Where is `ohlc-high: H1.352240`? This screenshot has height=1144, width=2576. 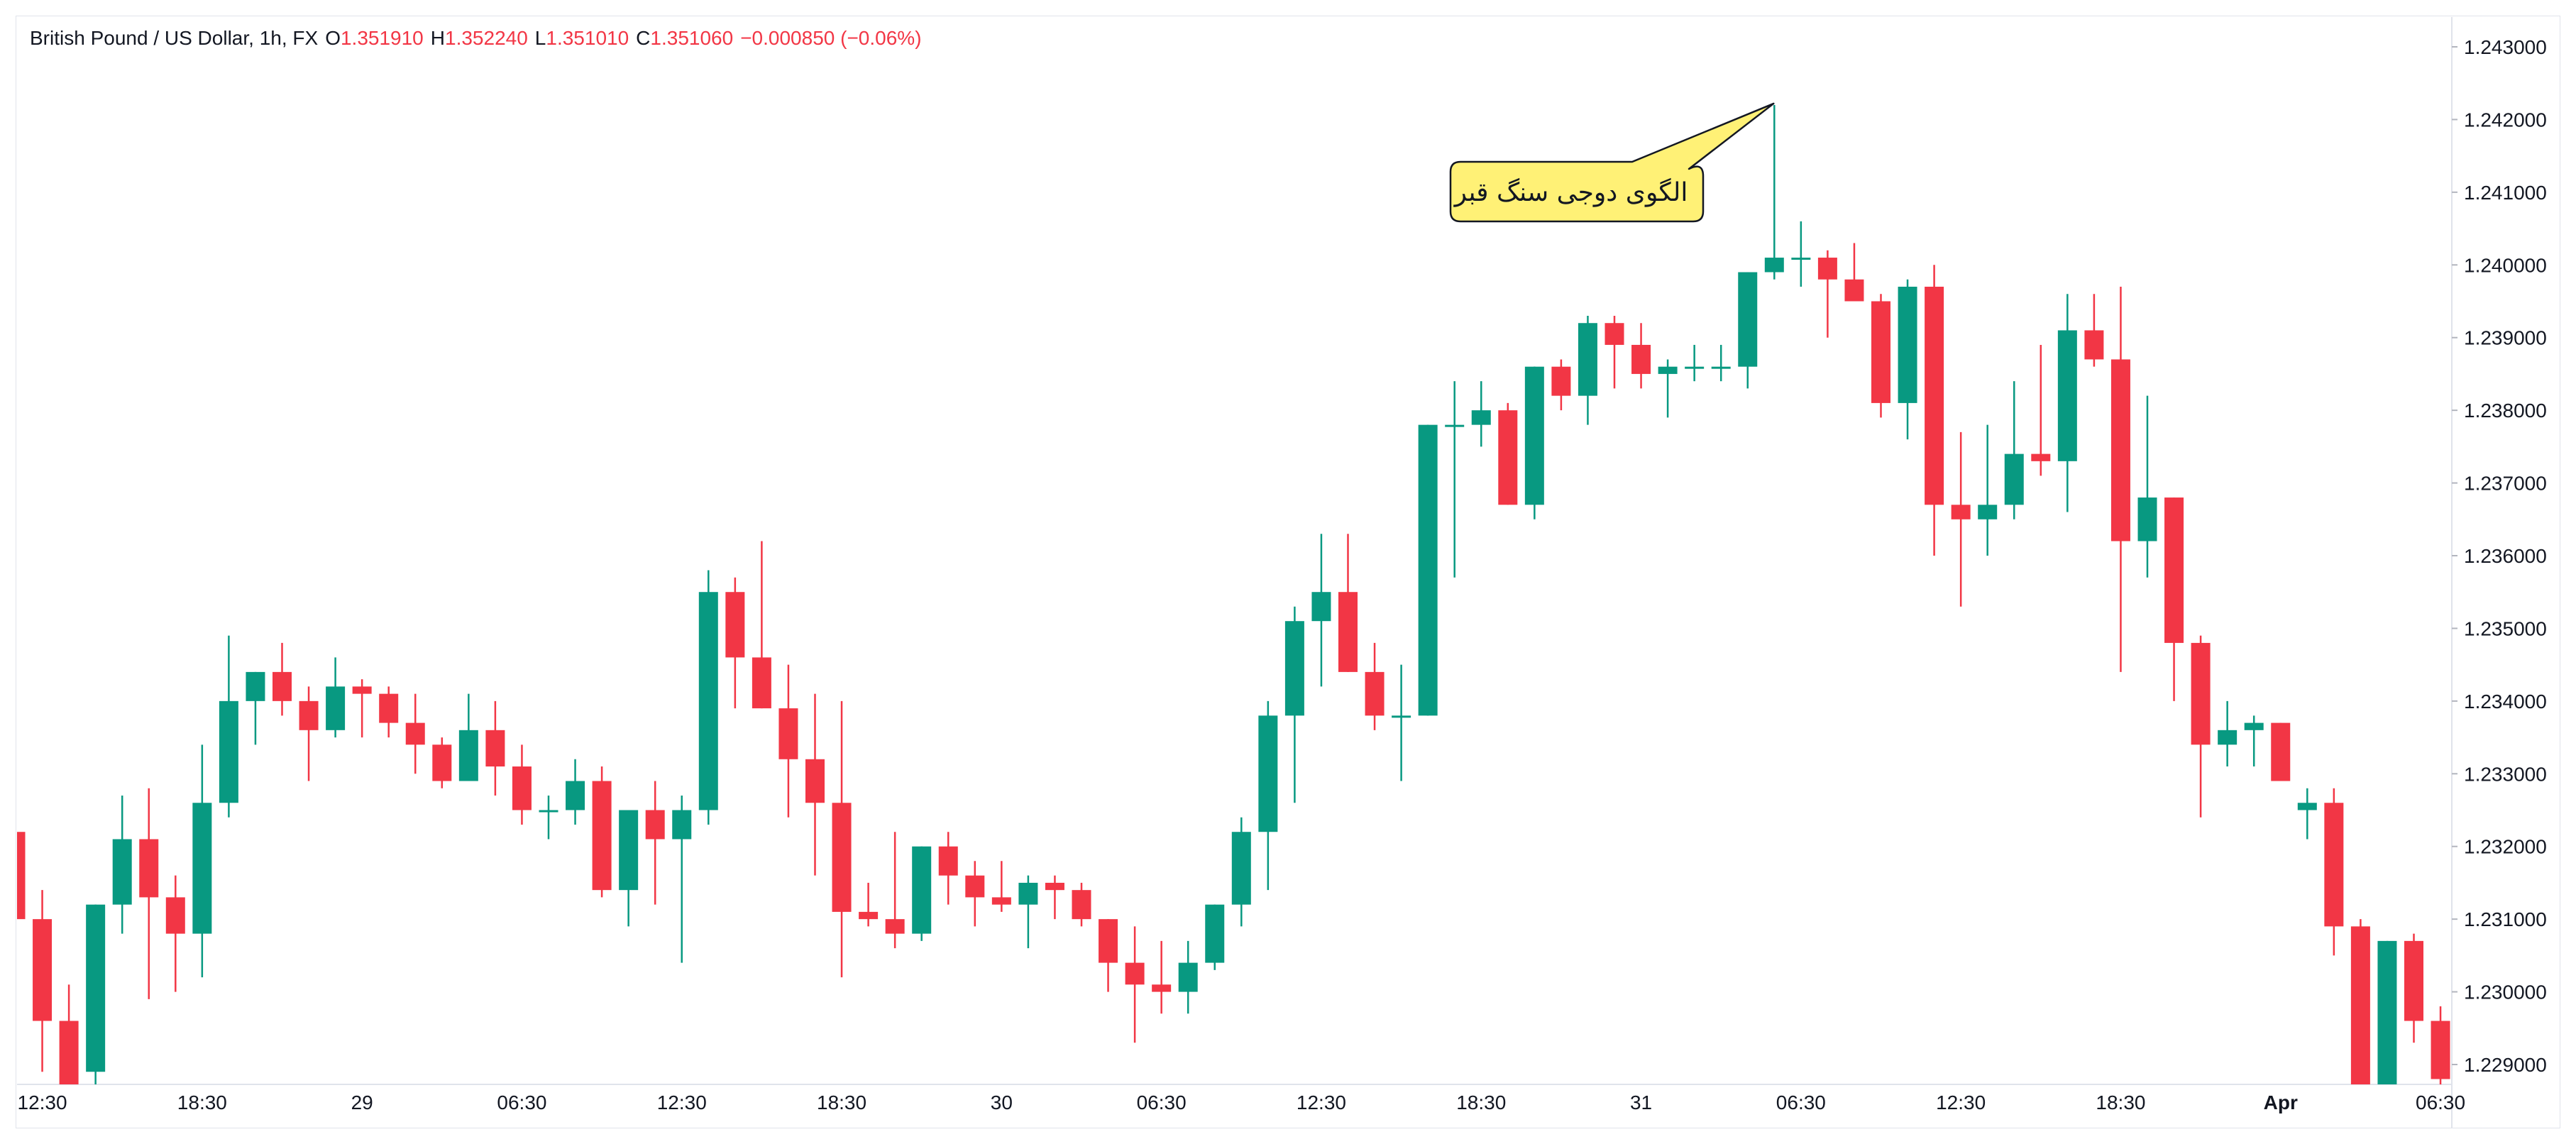
ohlc-high: H1.352240 is located at coordinates (479, 38).